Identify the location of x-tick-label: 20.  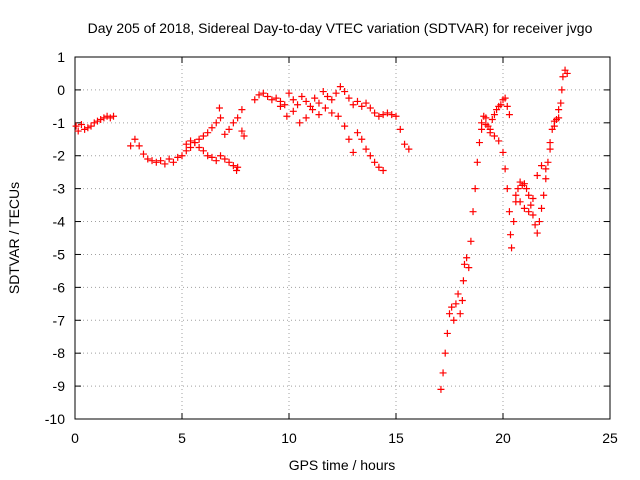
(503, 438).